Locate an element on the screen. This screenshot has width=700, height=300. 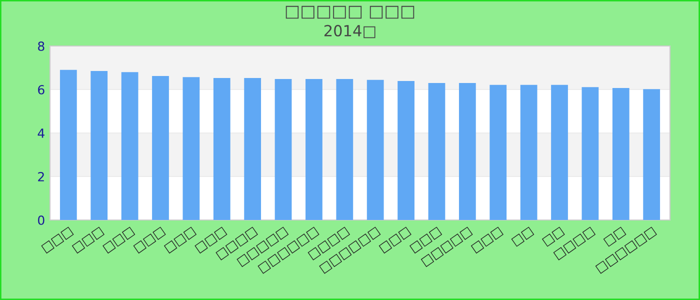
y-tick-label: 6 is located at coordinates (41, 89).